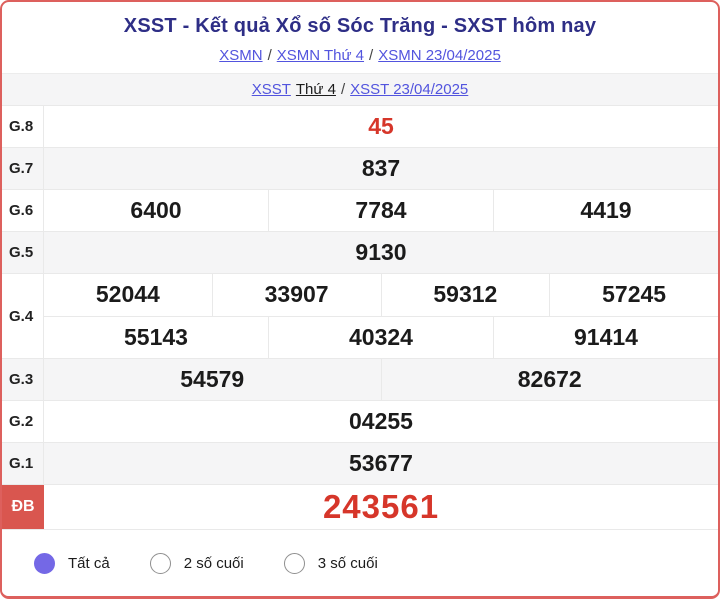 This screenshot has height=599, width=720. I want to click on result-row: G.8 45, so click(360, 126).